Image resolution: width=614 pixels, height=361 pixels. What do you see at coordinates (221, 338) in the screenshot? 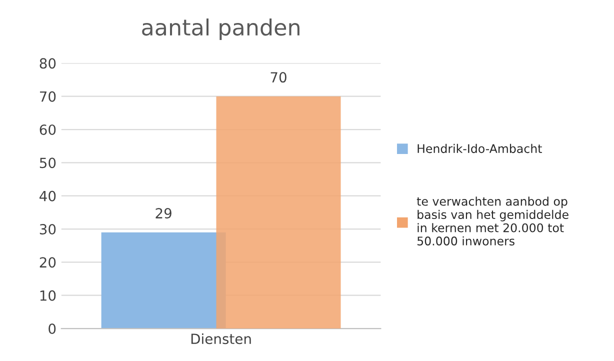
I see `x-tick-label: Diensten` at bounding box center [221, 338].